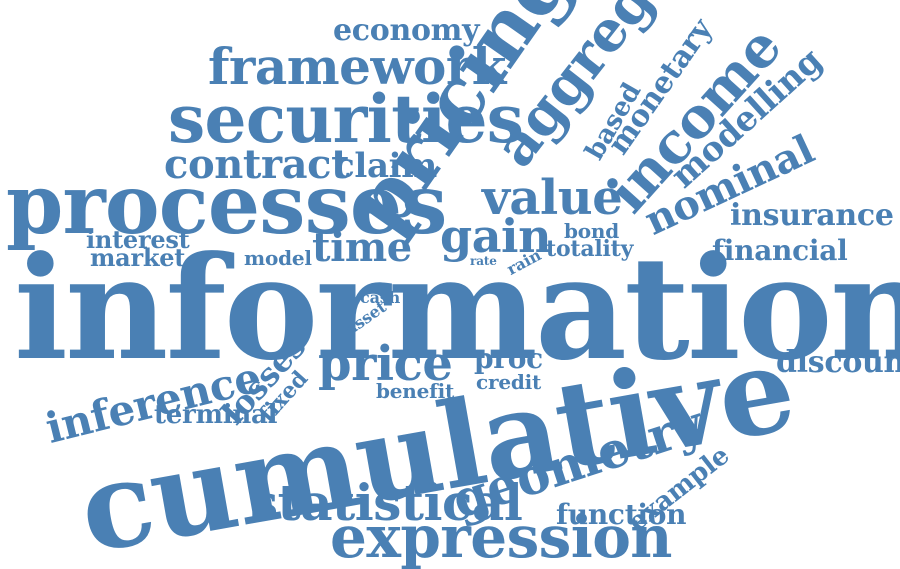 The height and width of the screenshot is (569, 900). Describe the element at coordinates (406, 30) in the screenshot. I see `word-economy: economy` at that location.